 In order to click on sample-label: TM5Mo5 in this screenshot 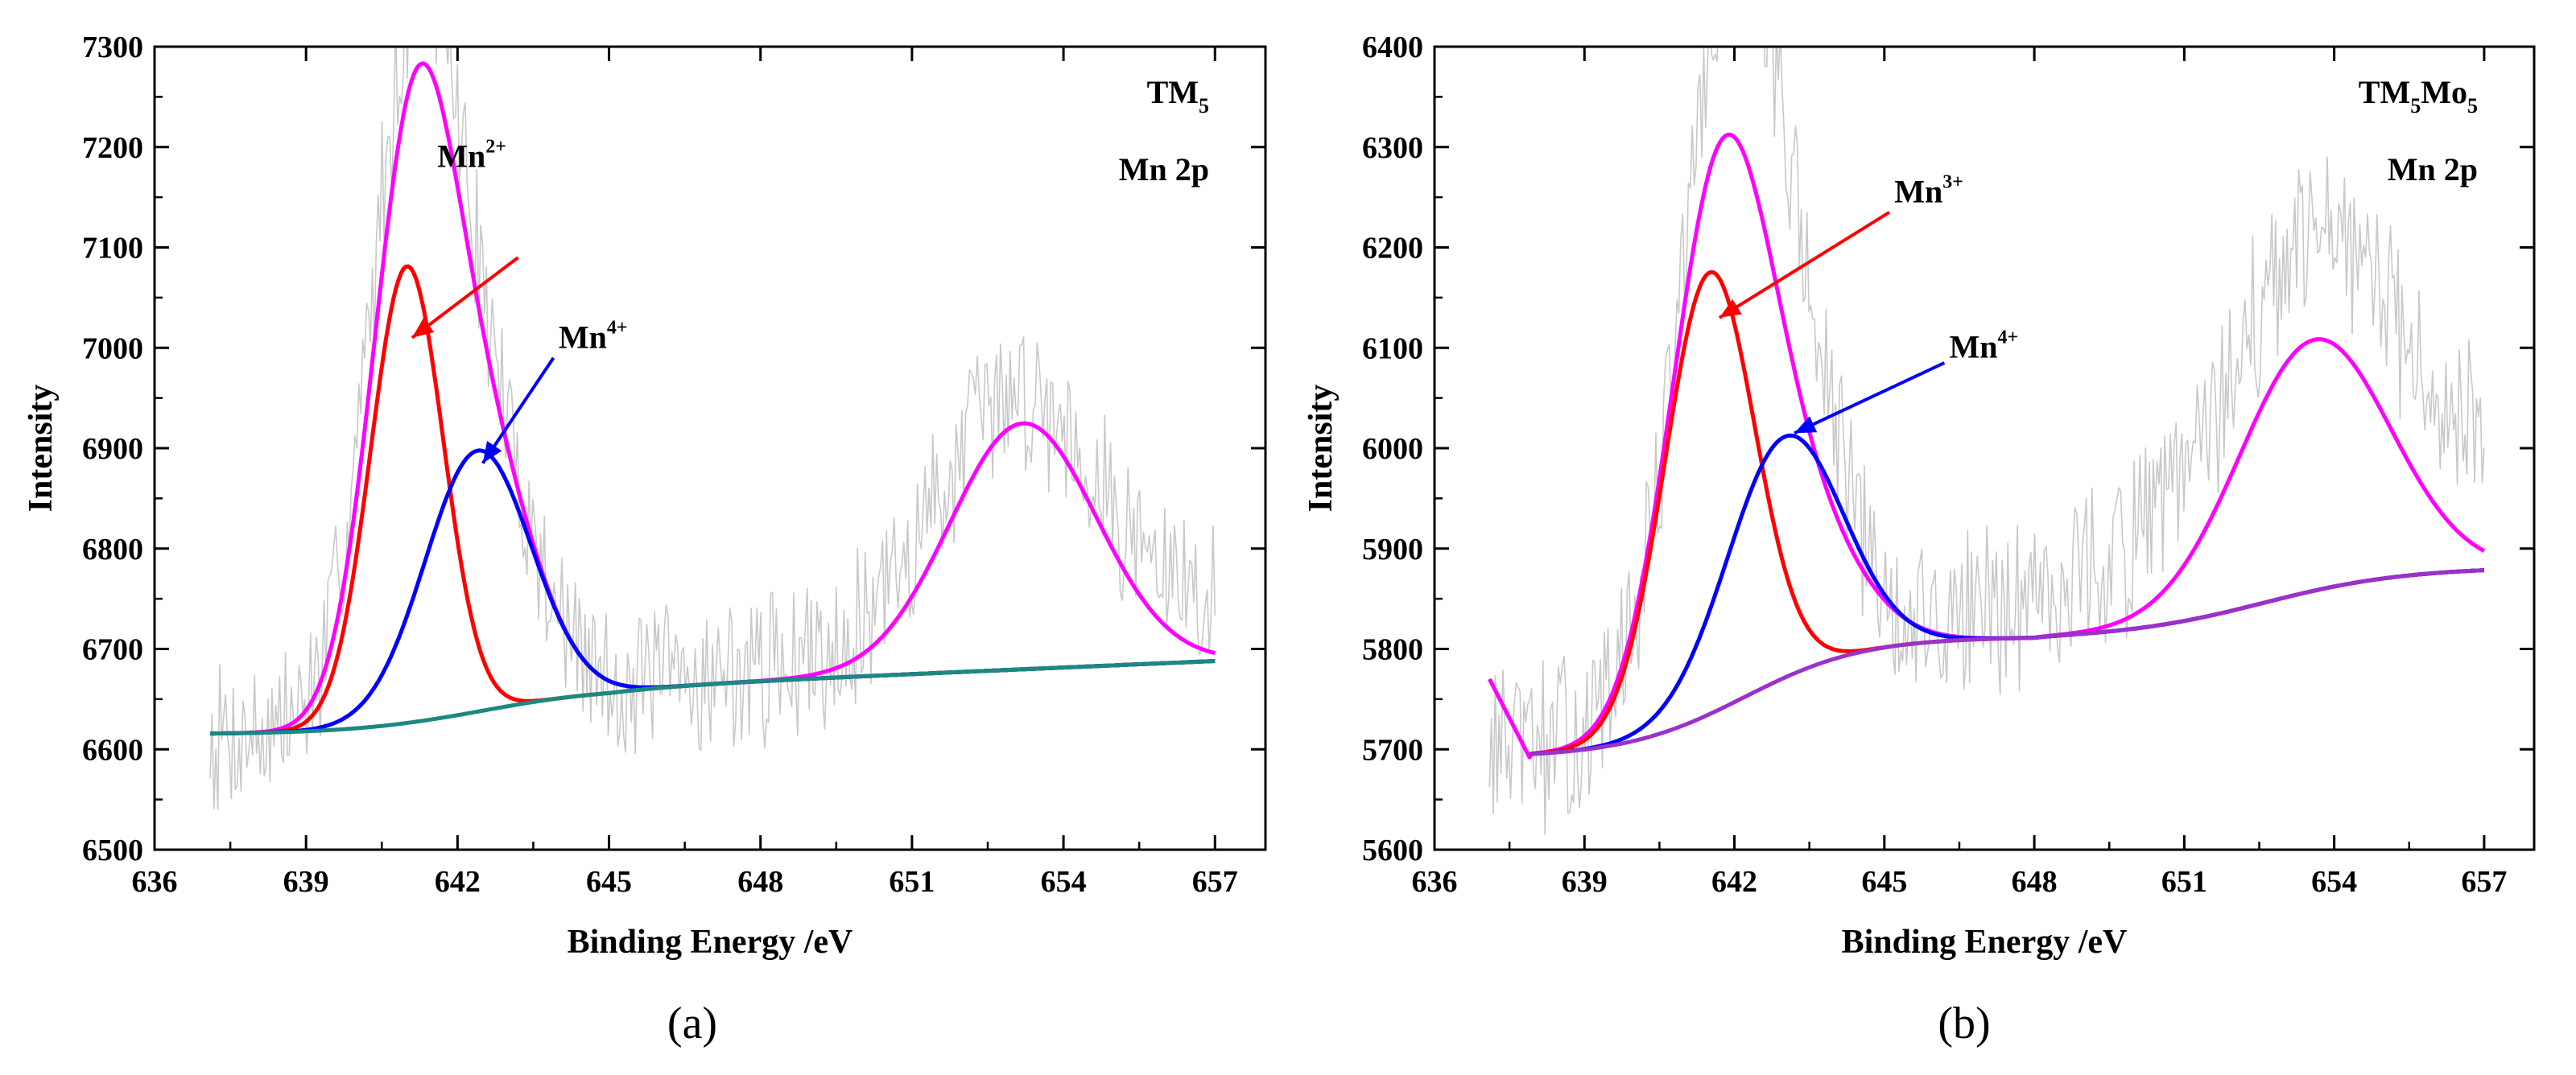, I will do `click(2418, 95)`.